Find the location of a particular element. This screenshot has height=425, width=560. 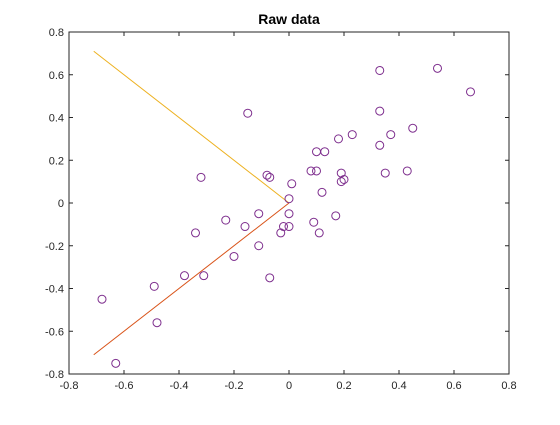

y-tick-label: -0.6 is located at coordinates (54, 332).